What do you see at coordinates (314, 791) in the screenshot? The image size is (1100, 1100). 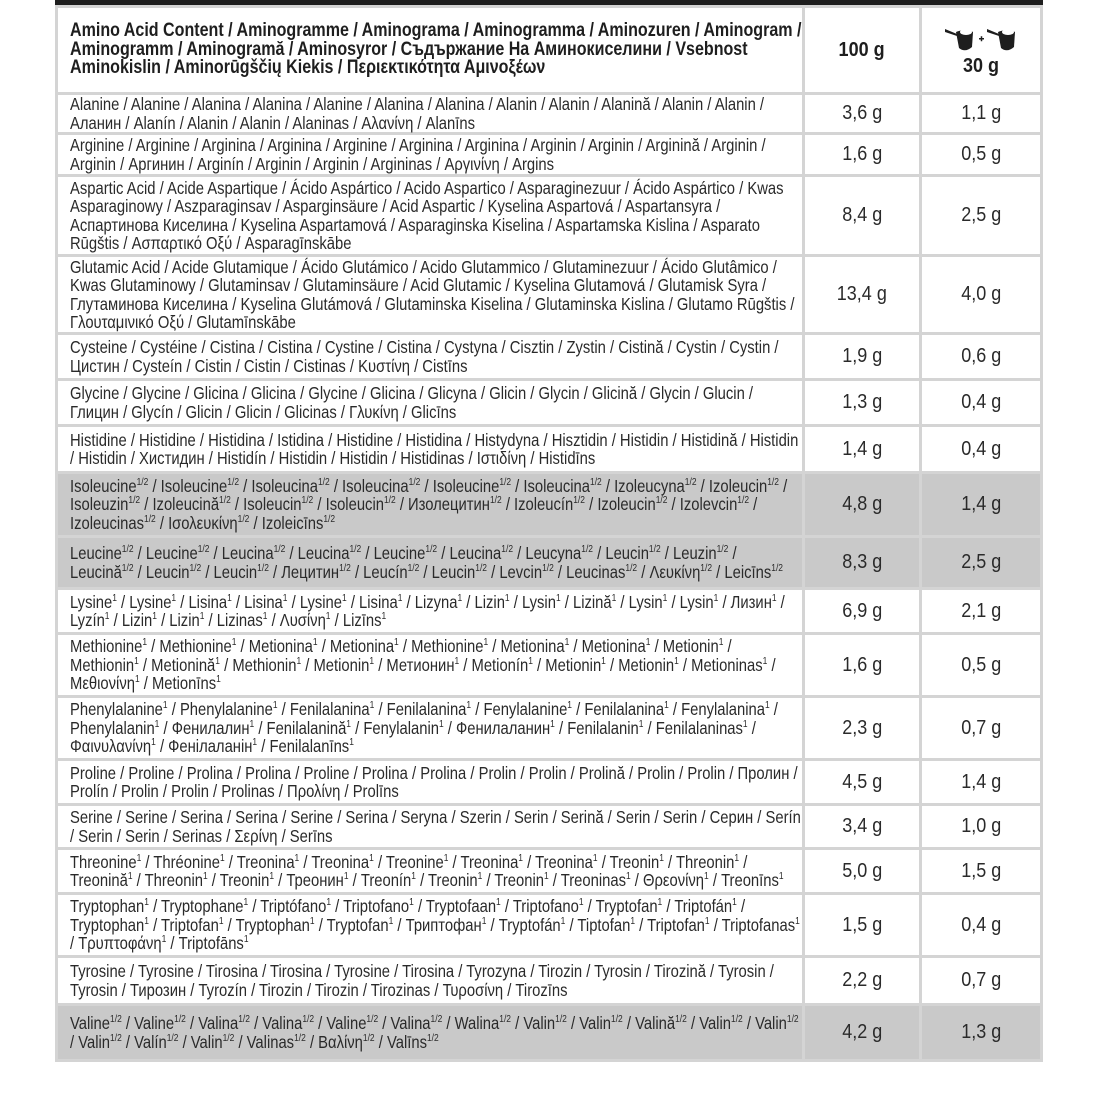 I see `name-translation: Προλίνη` at bounding box center [314, 791].